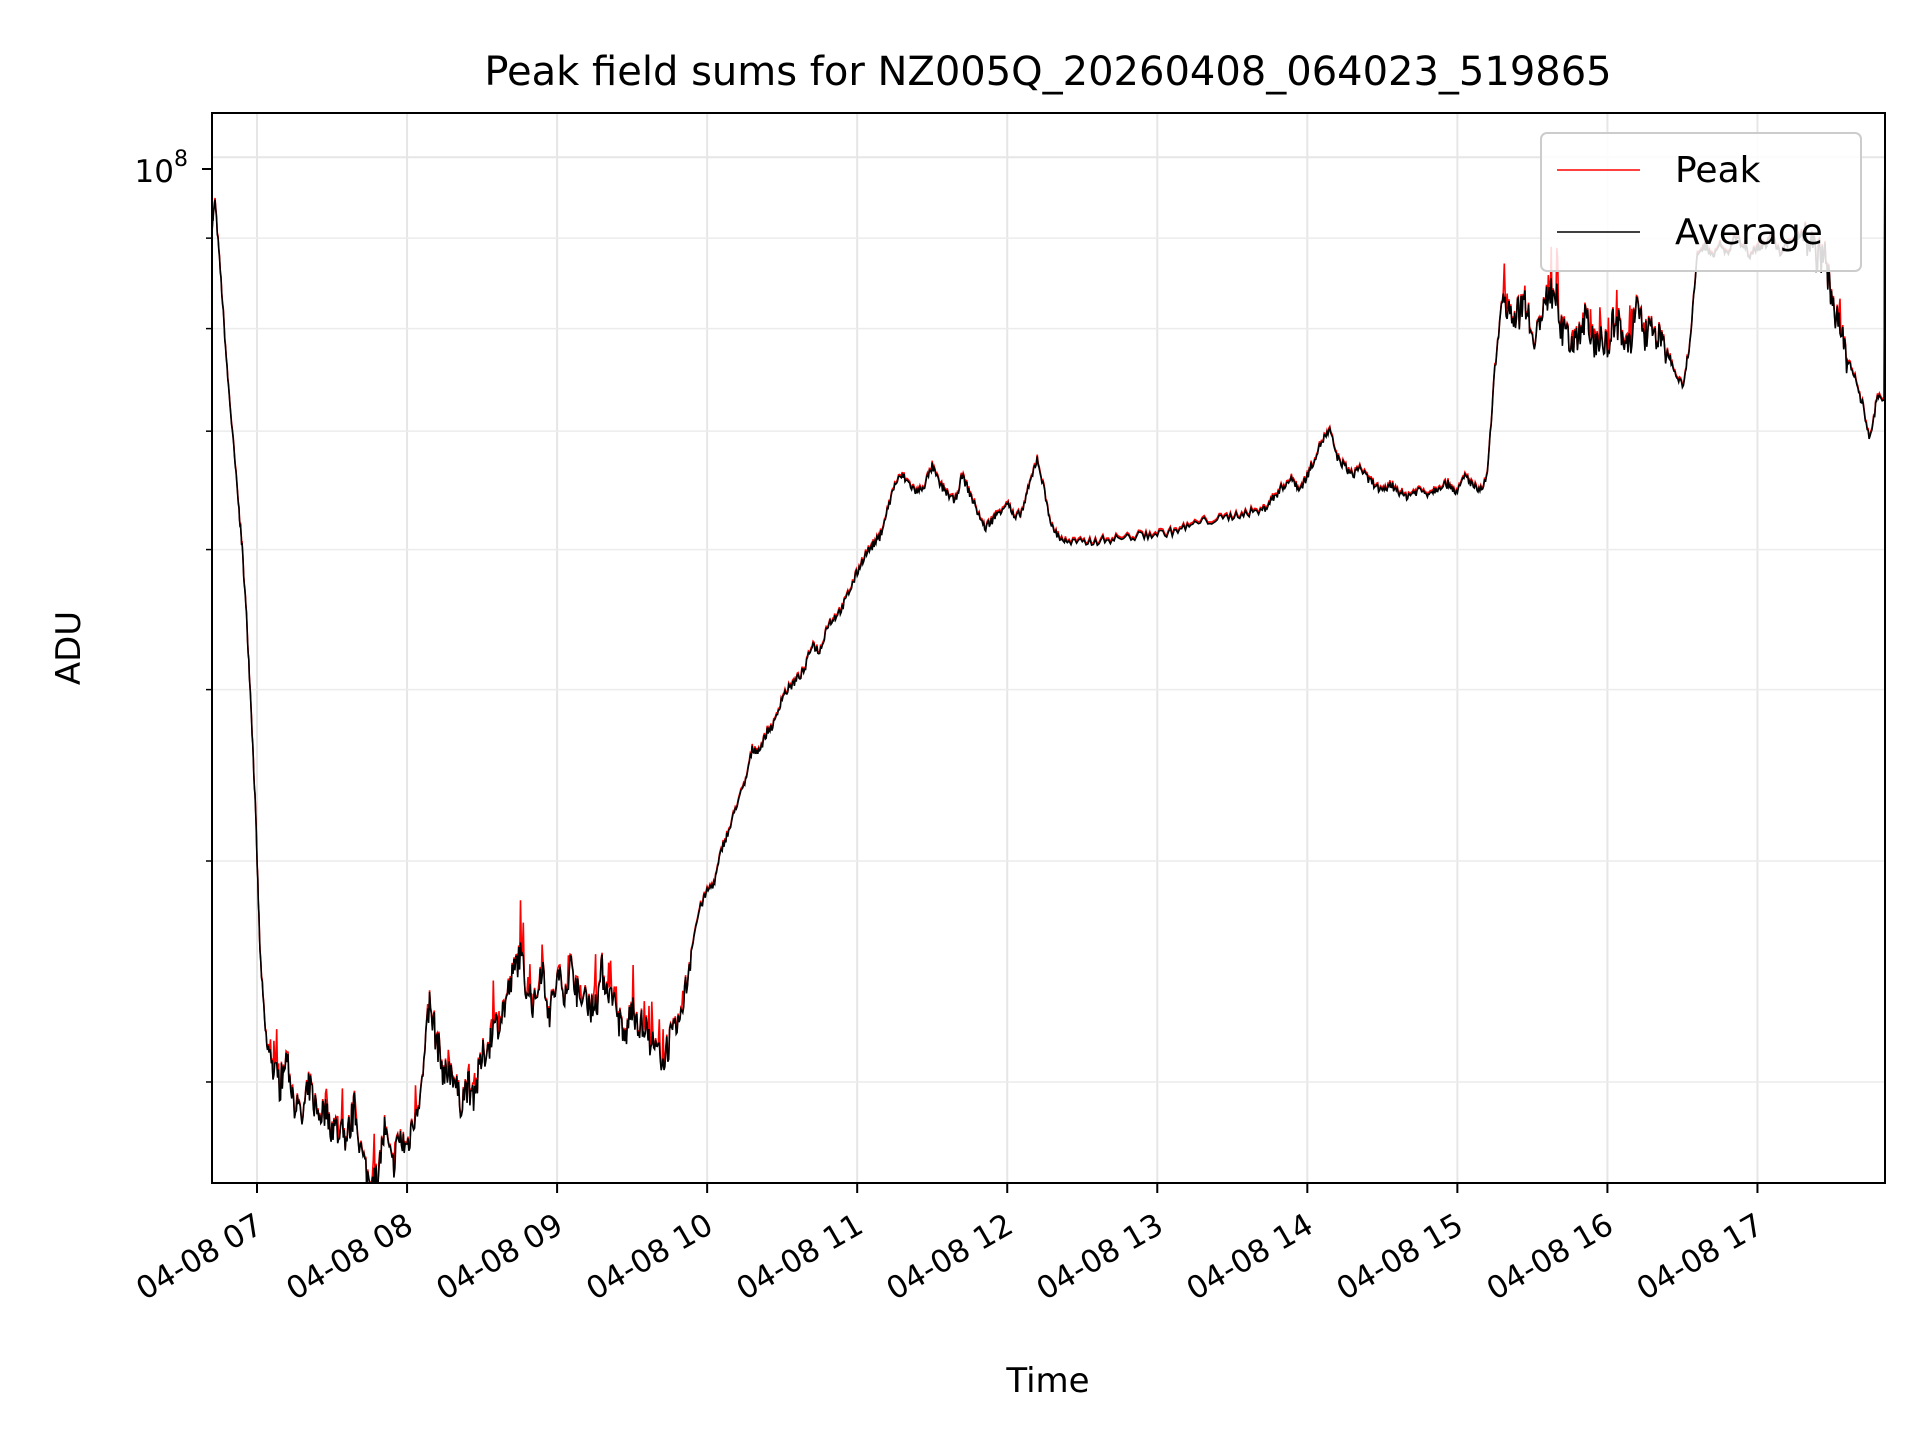 This screenshot has width=1920, height=1440. I want to click on legend-average-label: Average, so click(1749, 232).